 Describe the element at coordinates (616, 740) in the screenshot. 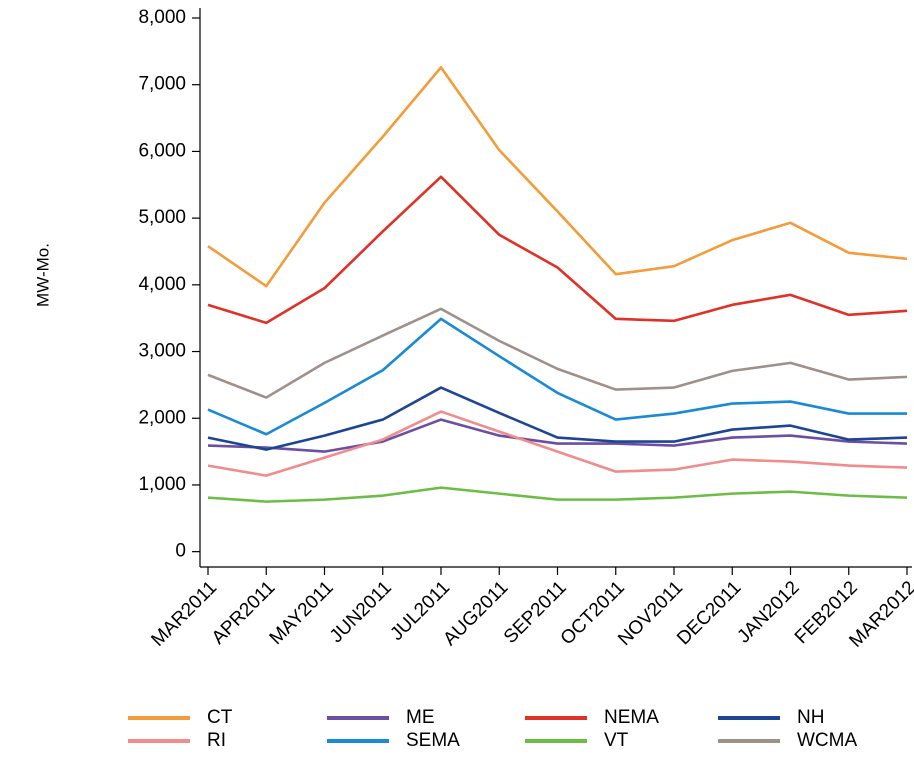

I see `legend-label: VT` at that location.